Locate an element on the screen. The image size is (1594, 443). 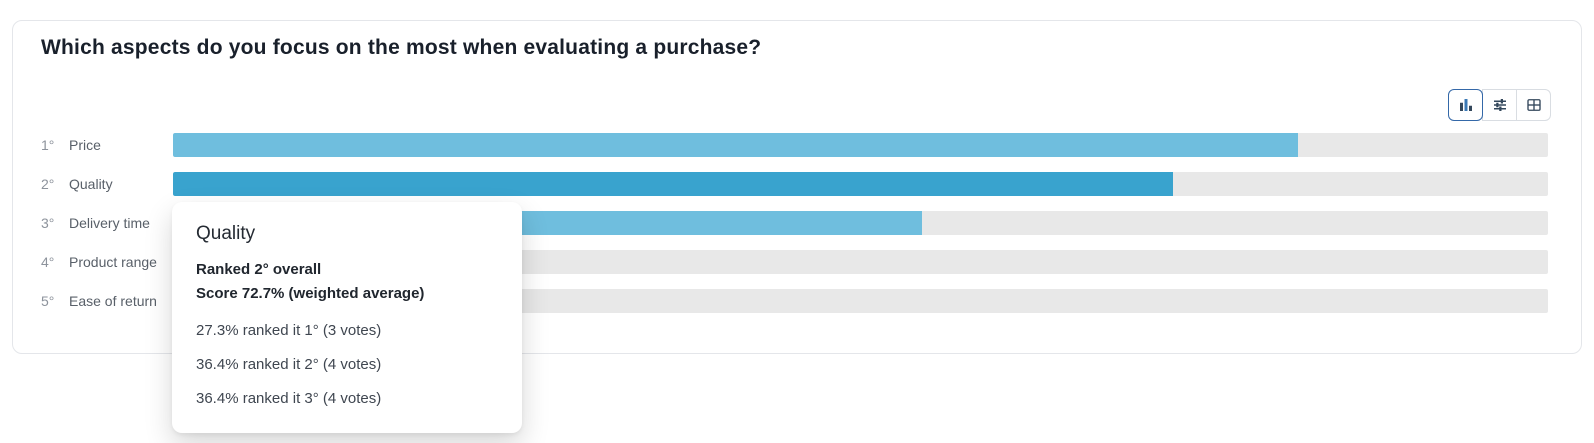
bar-fill-highlighted is located at coordinates (673, 184).